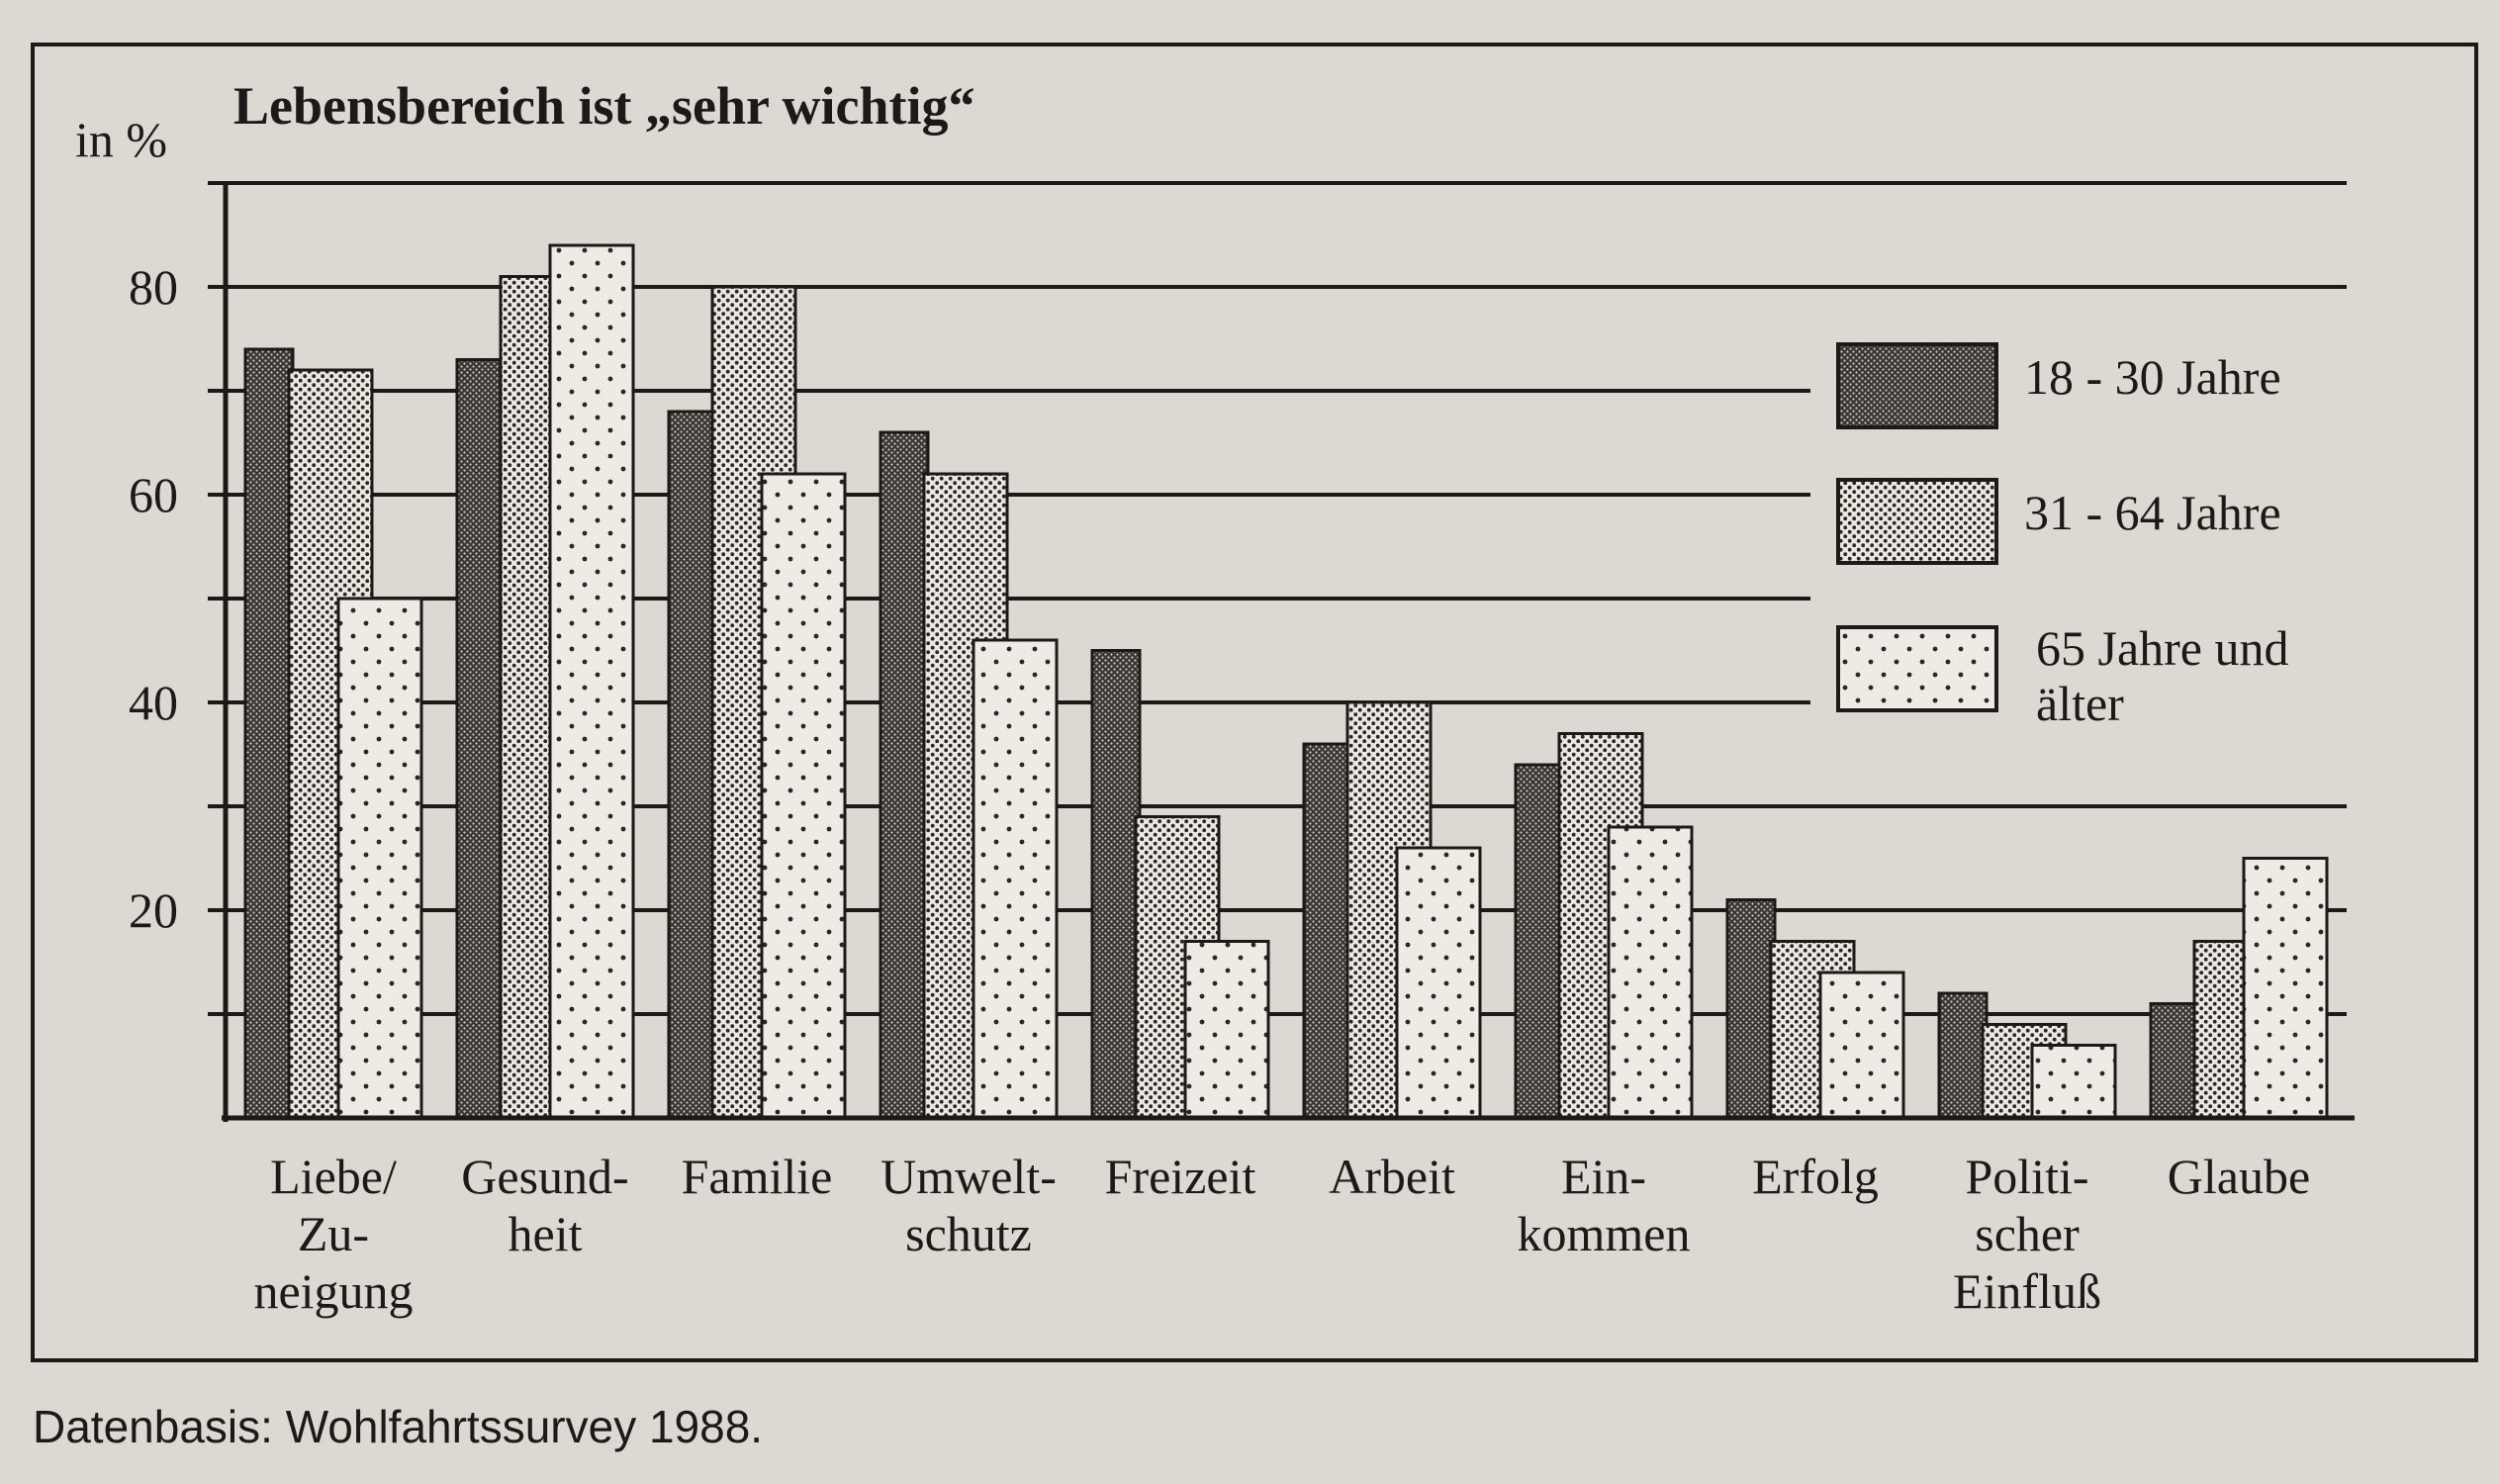  I want to click on x-category-label: Familie, so click(757, 1176).